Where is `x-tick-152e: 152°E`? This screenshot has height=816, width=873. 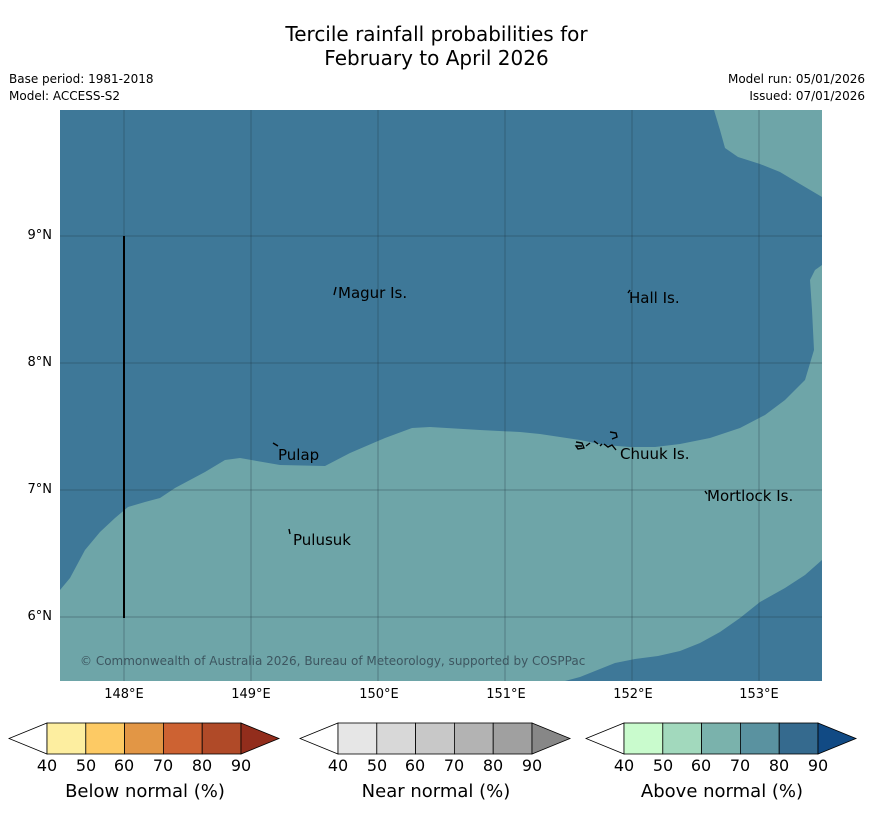 x-tick-152e: 152°E is located at coordinates (633, 694).